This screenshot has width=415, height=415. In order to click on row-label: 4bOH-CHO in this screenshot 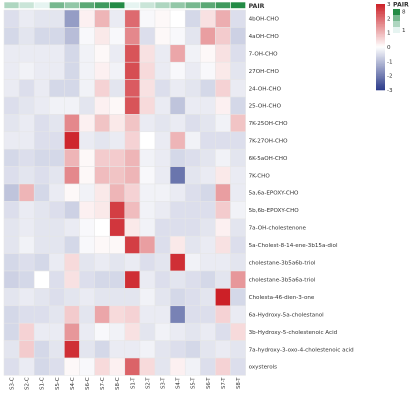, I will do `click(264, 20)`.